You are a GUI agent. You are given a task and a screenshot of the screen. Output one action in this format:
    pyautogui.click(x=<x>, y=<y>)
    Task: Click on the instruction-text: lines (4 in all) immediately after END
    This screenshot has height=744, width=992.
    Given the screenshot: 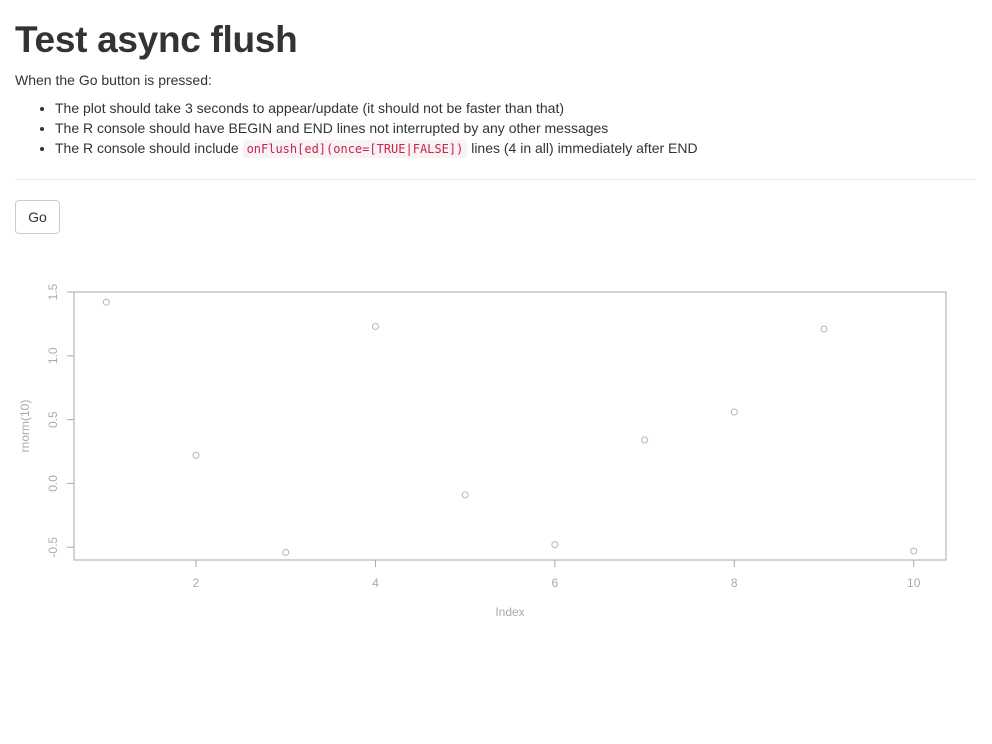 What is the action you would take?
    pyautogui.click(x=582, y=148)
    